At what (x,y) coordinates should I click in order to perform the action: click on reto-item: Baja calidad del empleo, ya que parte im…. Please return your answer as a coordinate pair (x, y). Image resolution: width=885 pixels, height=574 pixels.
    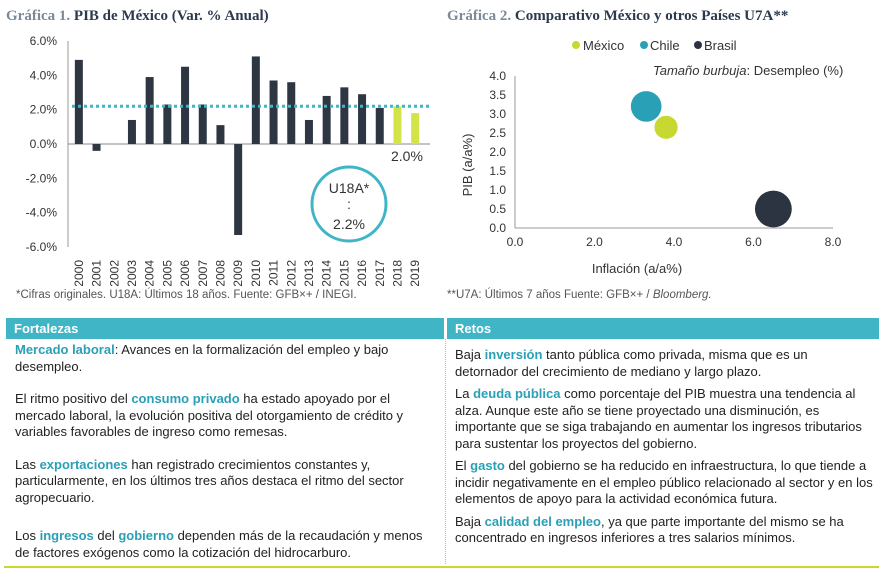
    Looking at the image, I should click on (664, 530).